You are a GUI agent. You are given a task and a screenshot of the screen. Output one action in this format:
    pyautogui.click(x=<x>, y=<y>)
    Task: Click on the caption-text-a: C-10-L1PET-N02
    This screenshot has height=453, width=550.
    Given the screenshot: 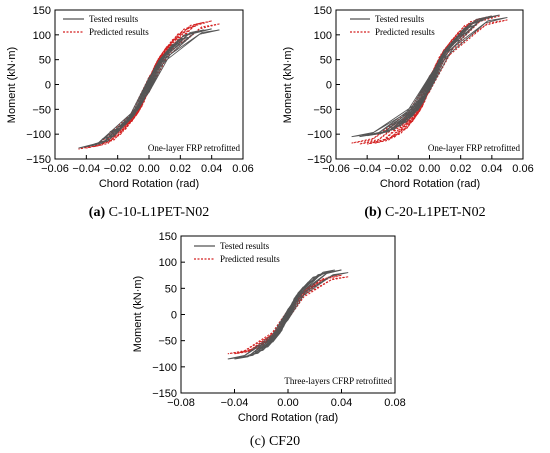 What is the action you would take?
    pyautogui.click(x=159, y=212)
    